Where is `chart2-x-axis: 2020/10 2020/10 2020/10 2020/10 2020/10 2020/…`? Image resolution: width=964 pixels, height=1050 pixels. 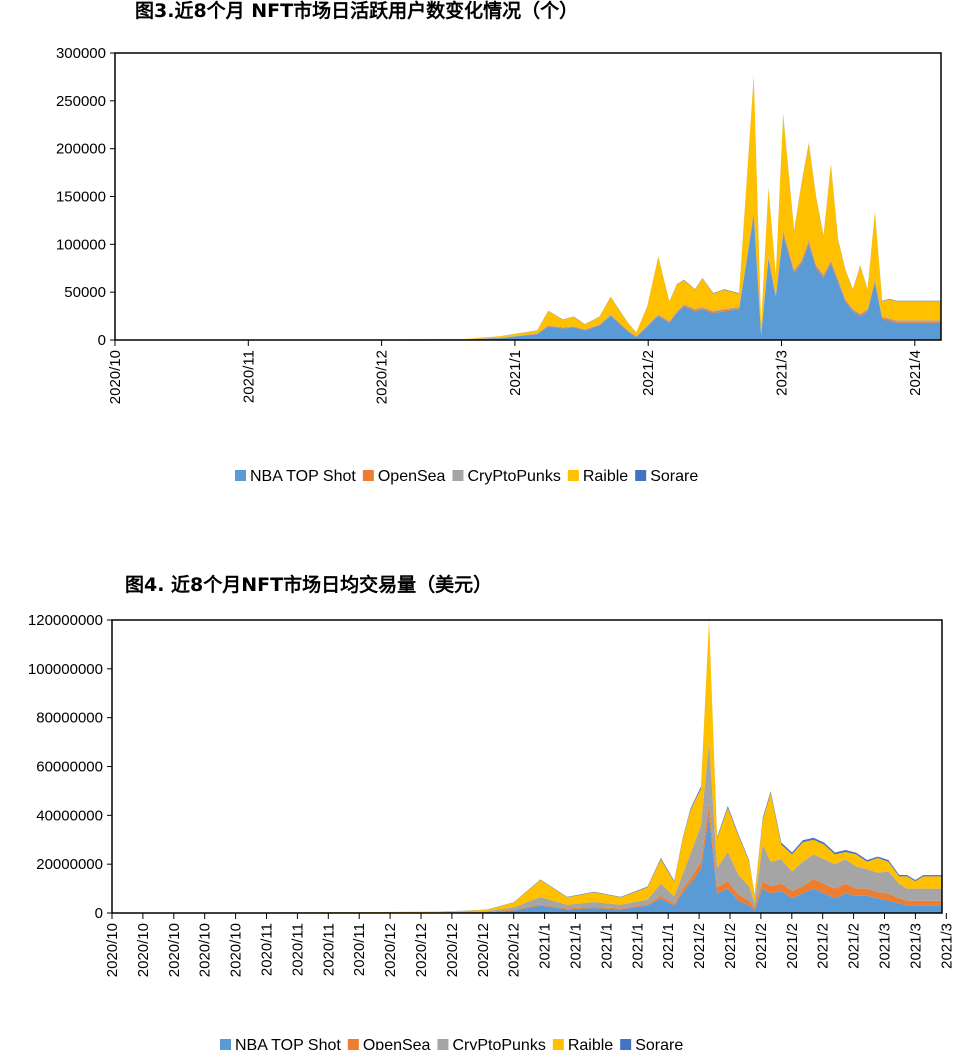
chart2-x-axis: 2020/10 2020/10 2020/10 2020/10 2020/10 2020/… is located at coordinates (529, 945).